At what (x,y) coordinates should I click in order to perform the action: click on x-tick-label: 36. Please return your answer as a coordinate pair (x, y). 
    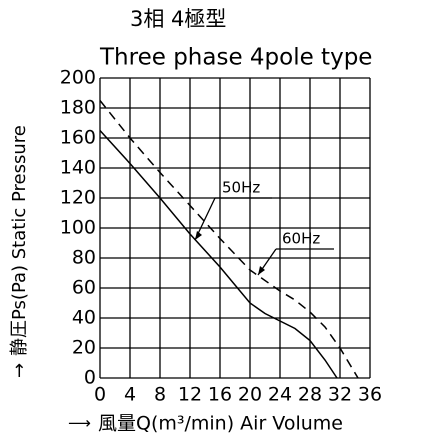
    Looking at the image, I should click on (370, 395).